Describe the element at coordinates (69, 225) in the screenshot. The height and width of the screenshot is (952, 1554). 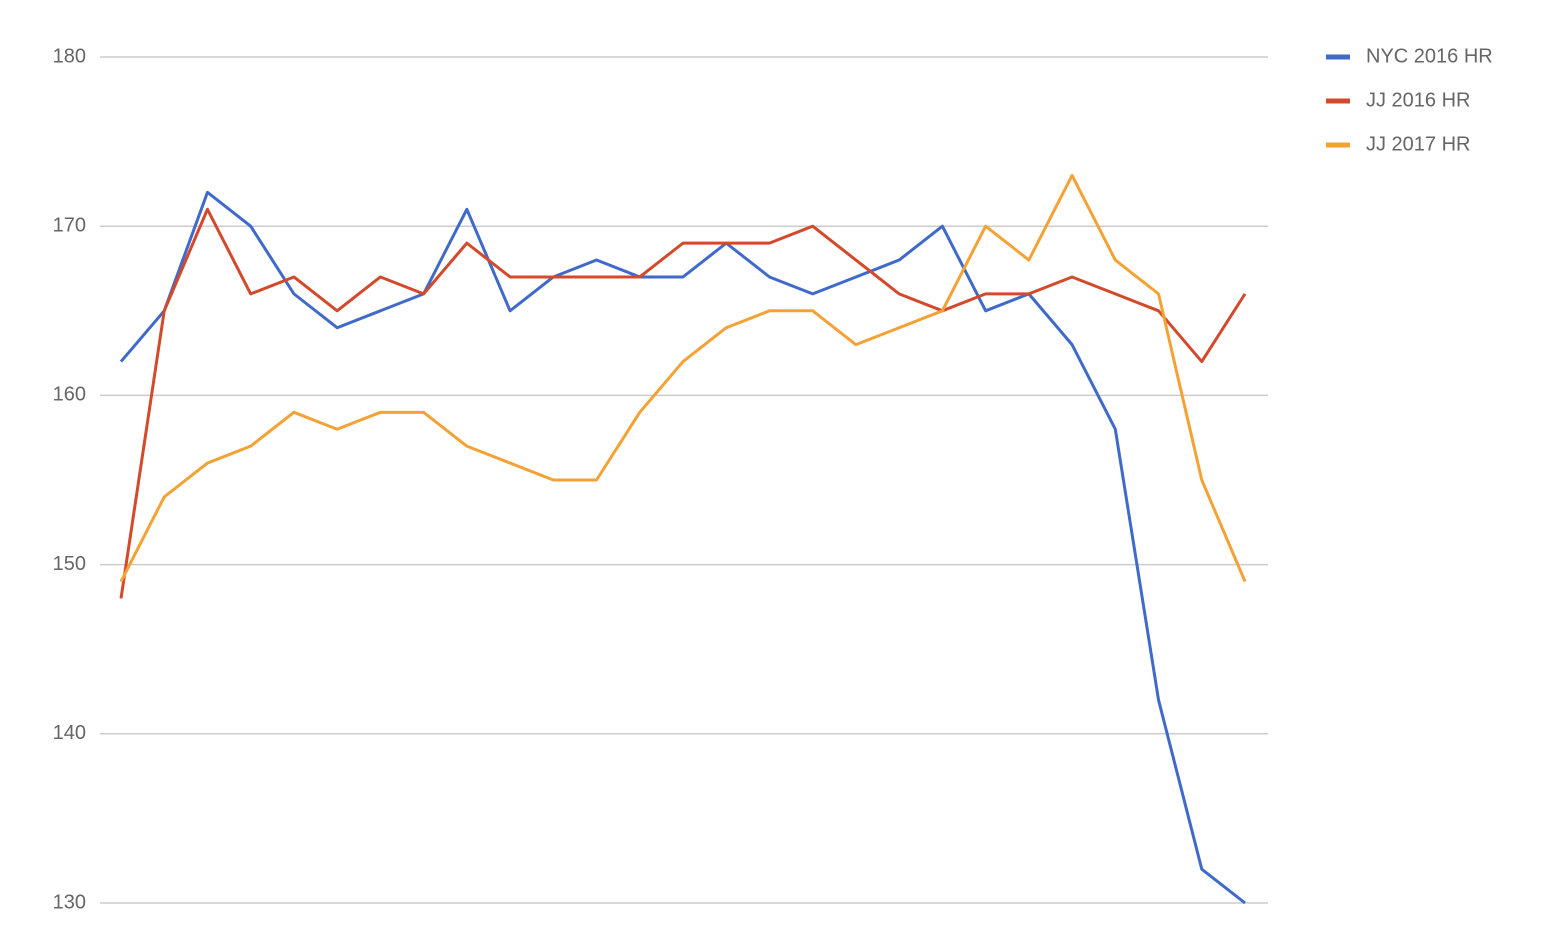
I see `y-tick-label: 170` at that location.